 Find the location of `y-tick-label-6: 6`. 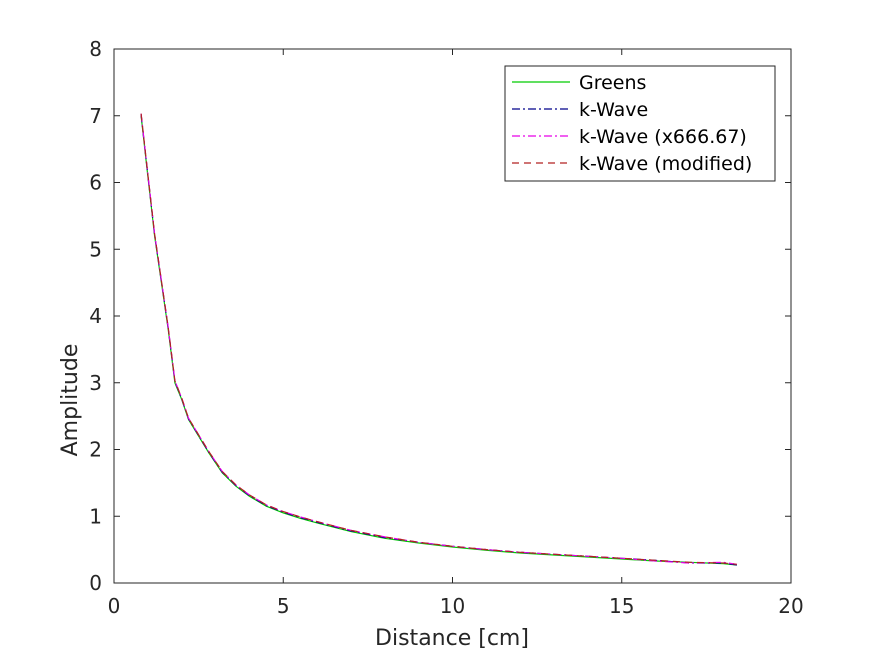

y-tick-label-6: 6 is located at coordinates (95, 183).